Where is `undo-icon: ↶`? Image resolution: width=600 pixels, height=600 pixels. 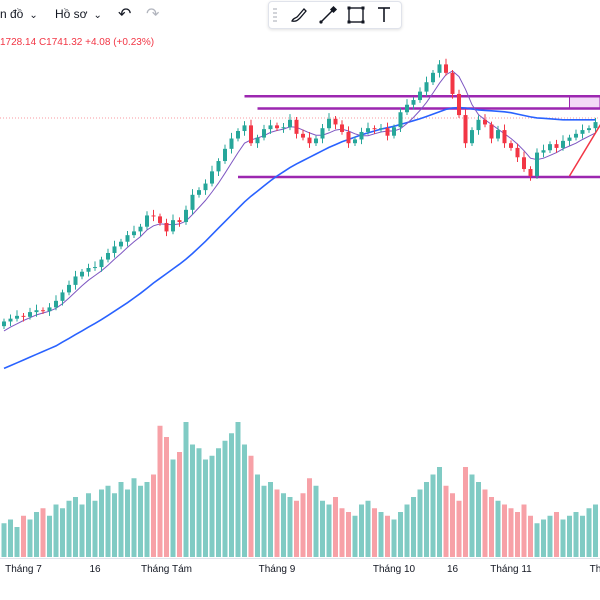 undo-icon: ↶ is located at coordinates (125, 14).